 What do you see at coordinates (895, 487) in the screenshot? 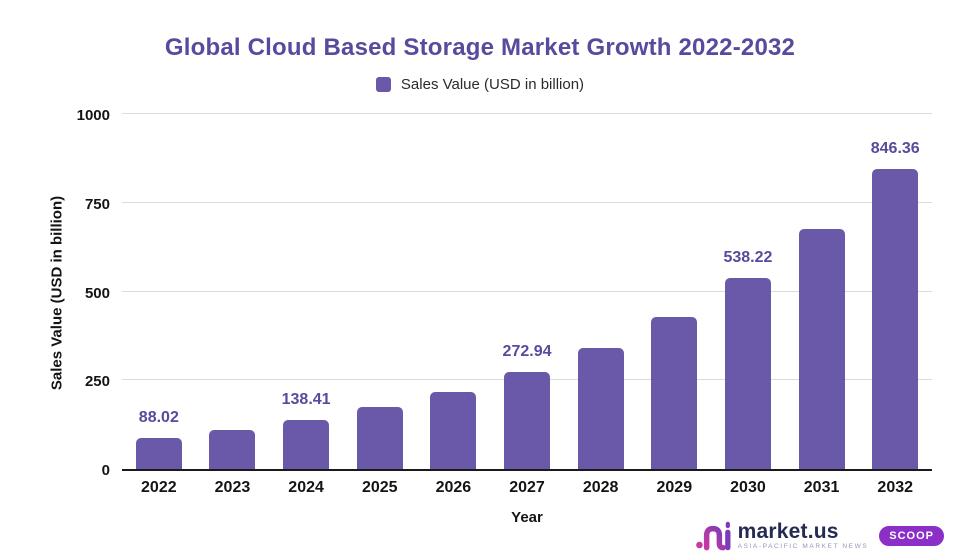
I see `x-tick-label-2032: 2032` at bounding box center [895, 487].